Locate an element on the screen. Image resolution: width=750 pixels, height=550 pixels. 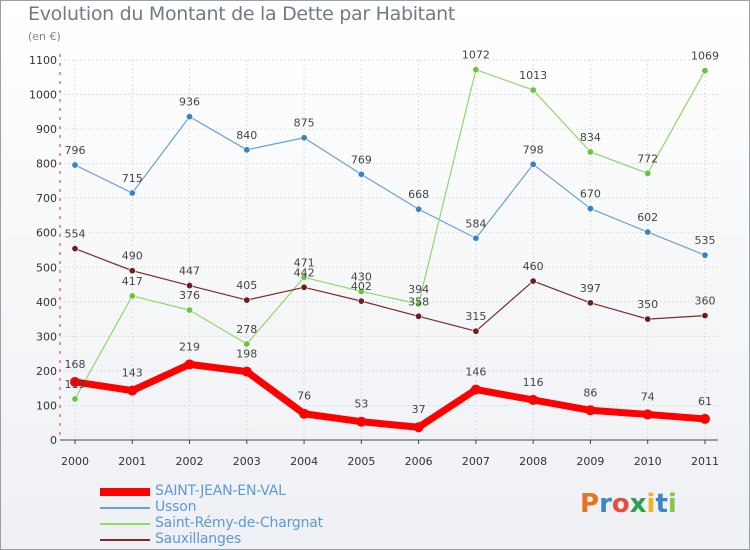
x-tick-label: 2000 is located at coordinates (75, 461).